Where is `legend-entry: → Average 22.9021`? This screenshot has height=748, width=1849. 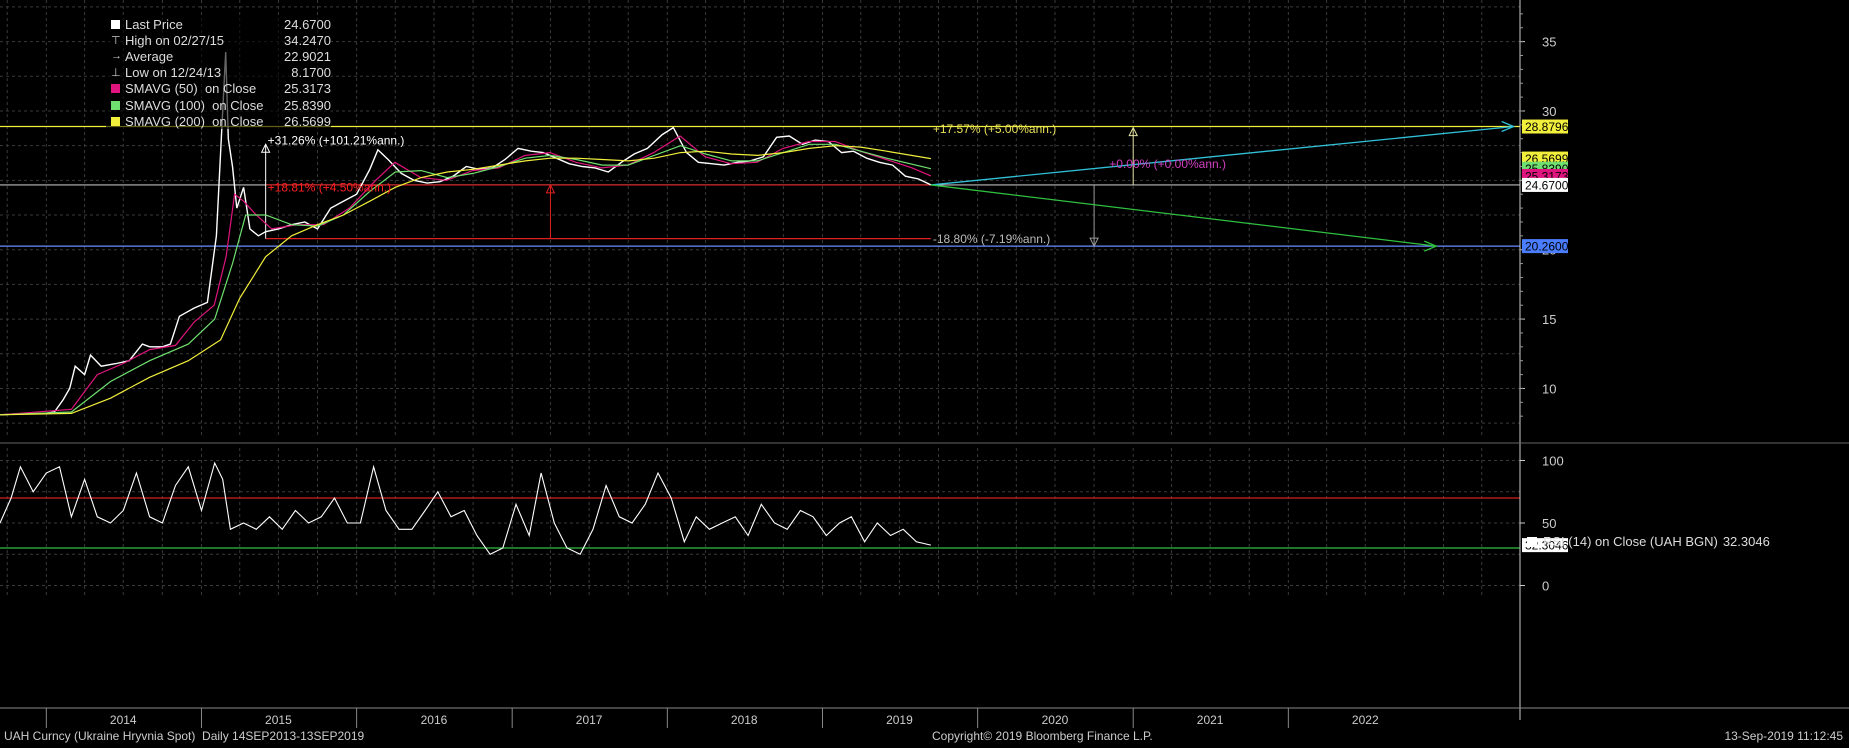
legend-entry: → Average 22.9021 is located at coordinates (218, 56).